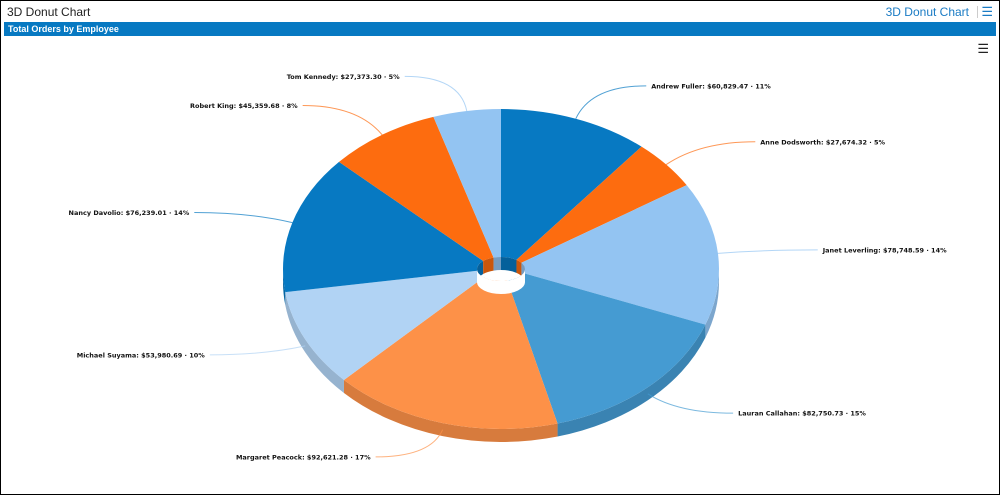  Describe the element at coordinates (49, 12) in the screenshot. I see `window-title: 3D Donut Chart` at that location.